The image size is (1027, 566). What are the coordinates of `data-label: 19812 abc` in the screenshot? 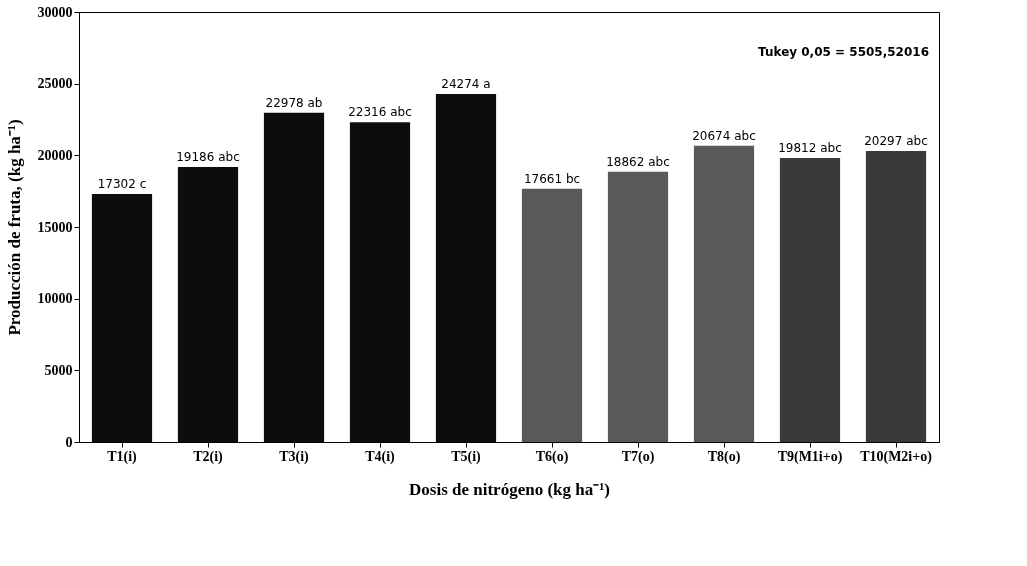 It's located at (810, 148).